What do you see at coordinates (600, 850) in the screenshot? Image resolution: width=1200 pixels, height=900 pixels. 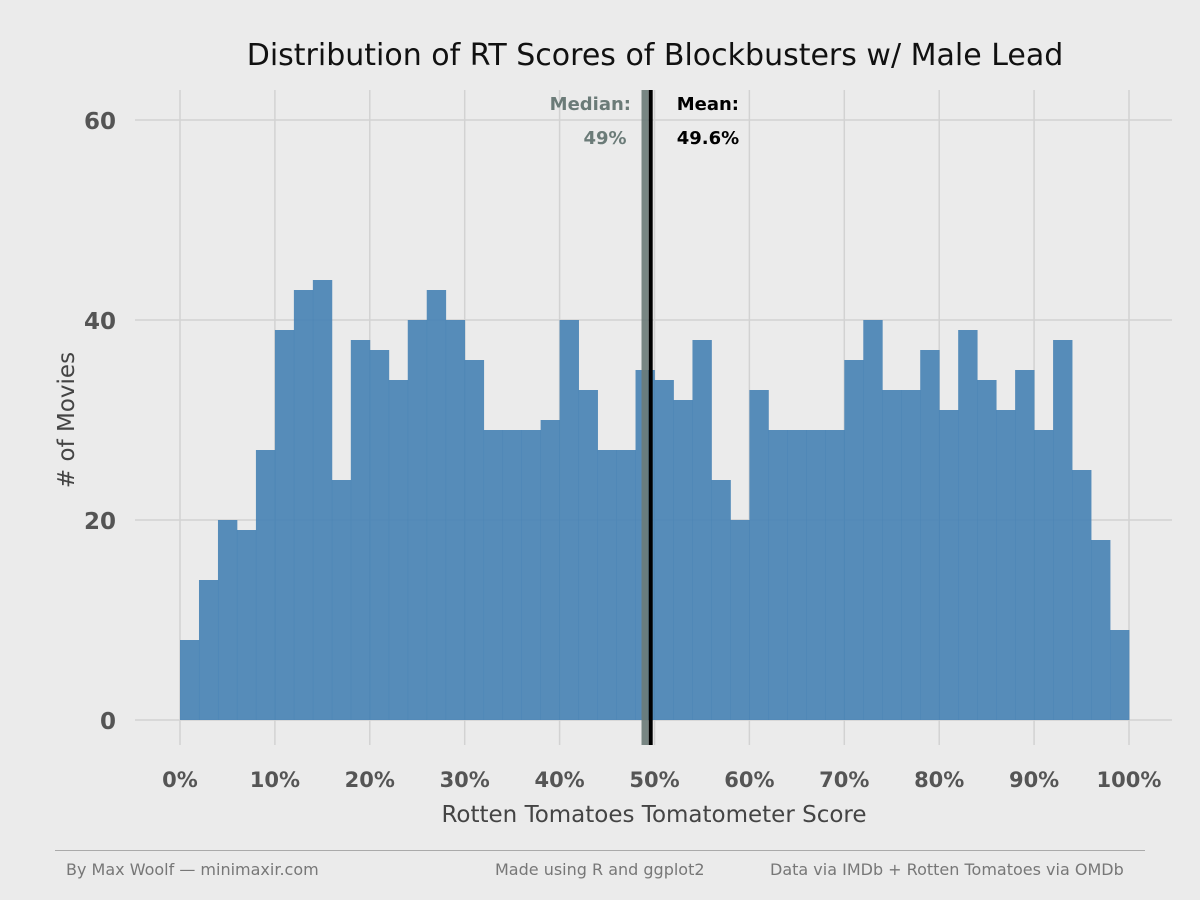 I see `footer-divider` at bounding box center [600, 850].